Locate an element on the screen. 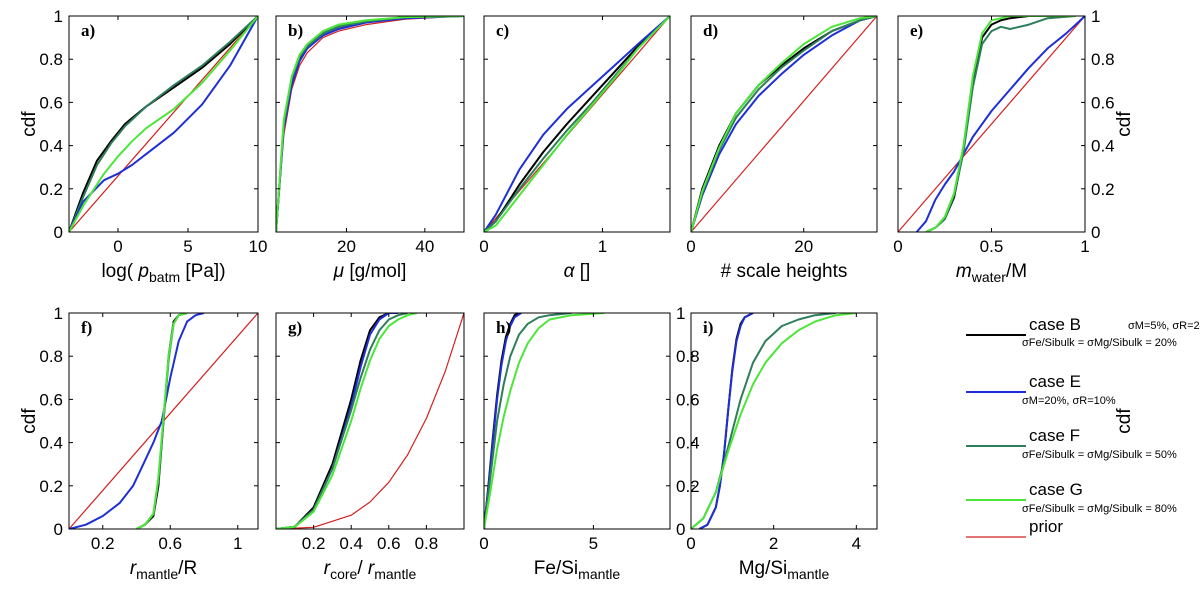 The height and width of the screenshot is (595, 1200). legend-item-case_f: case F σFe/Sibulk = σMg/Sibulk = 50% is located at coordinates (1071, 443).